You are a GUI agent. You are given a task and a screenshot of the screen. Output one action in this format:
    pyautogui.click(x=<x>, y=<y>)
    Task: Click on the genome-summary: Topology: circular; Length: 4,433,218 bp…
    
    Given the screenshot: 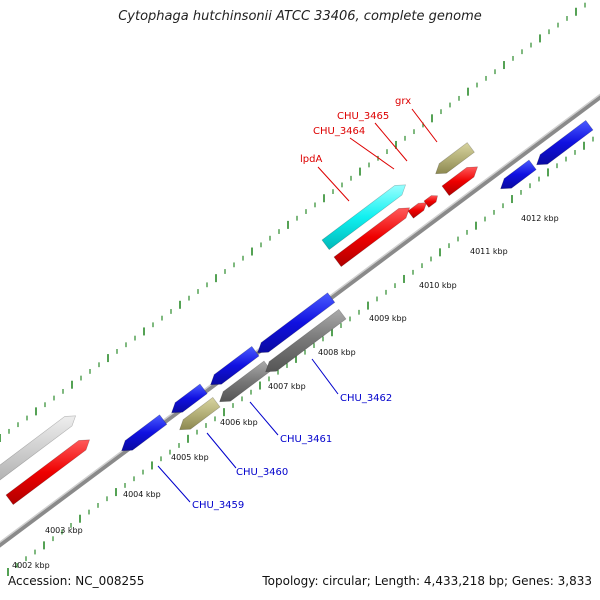 What is the action you would take?
    pyautogui.click(x=427, y=581)
    